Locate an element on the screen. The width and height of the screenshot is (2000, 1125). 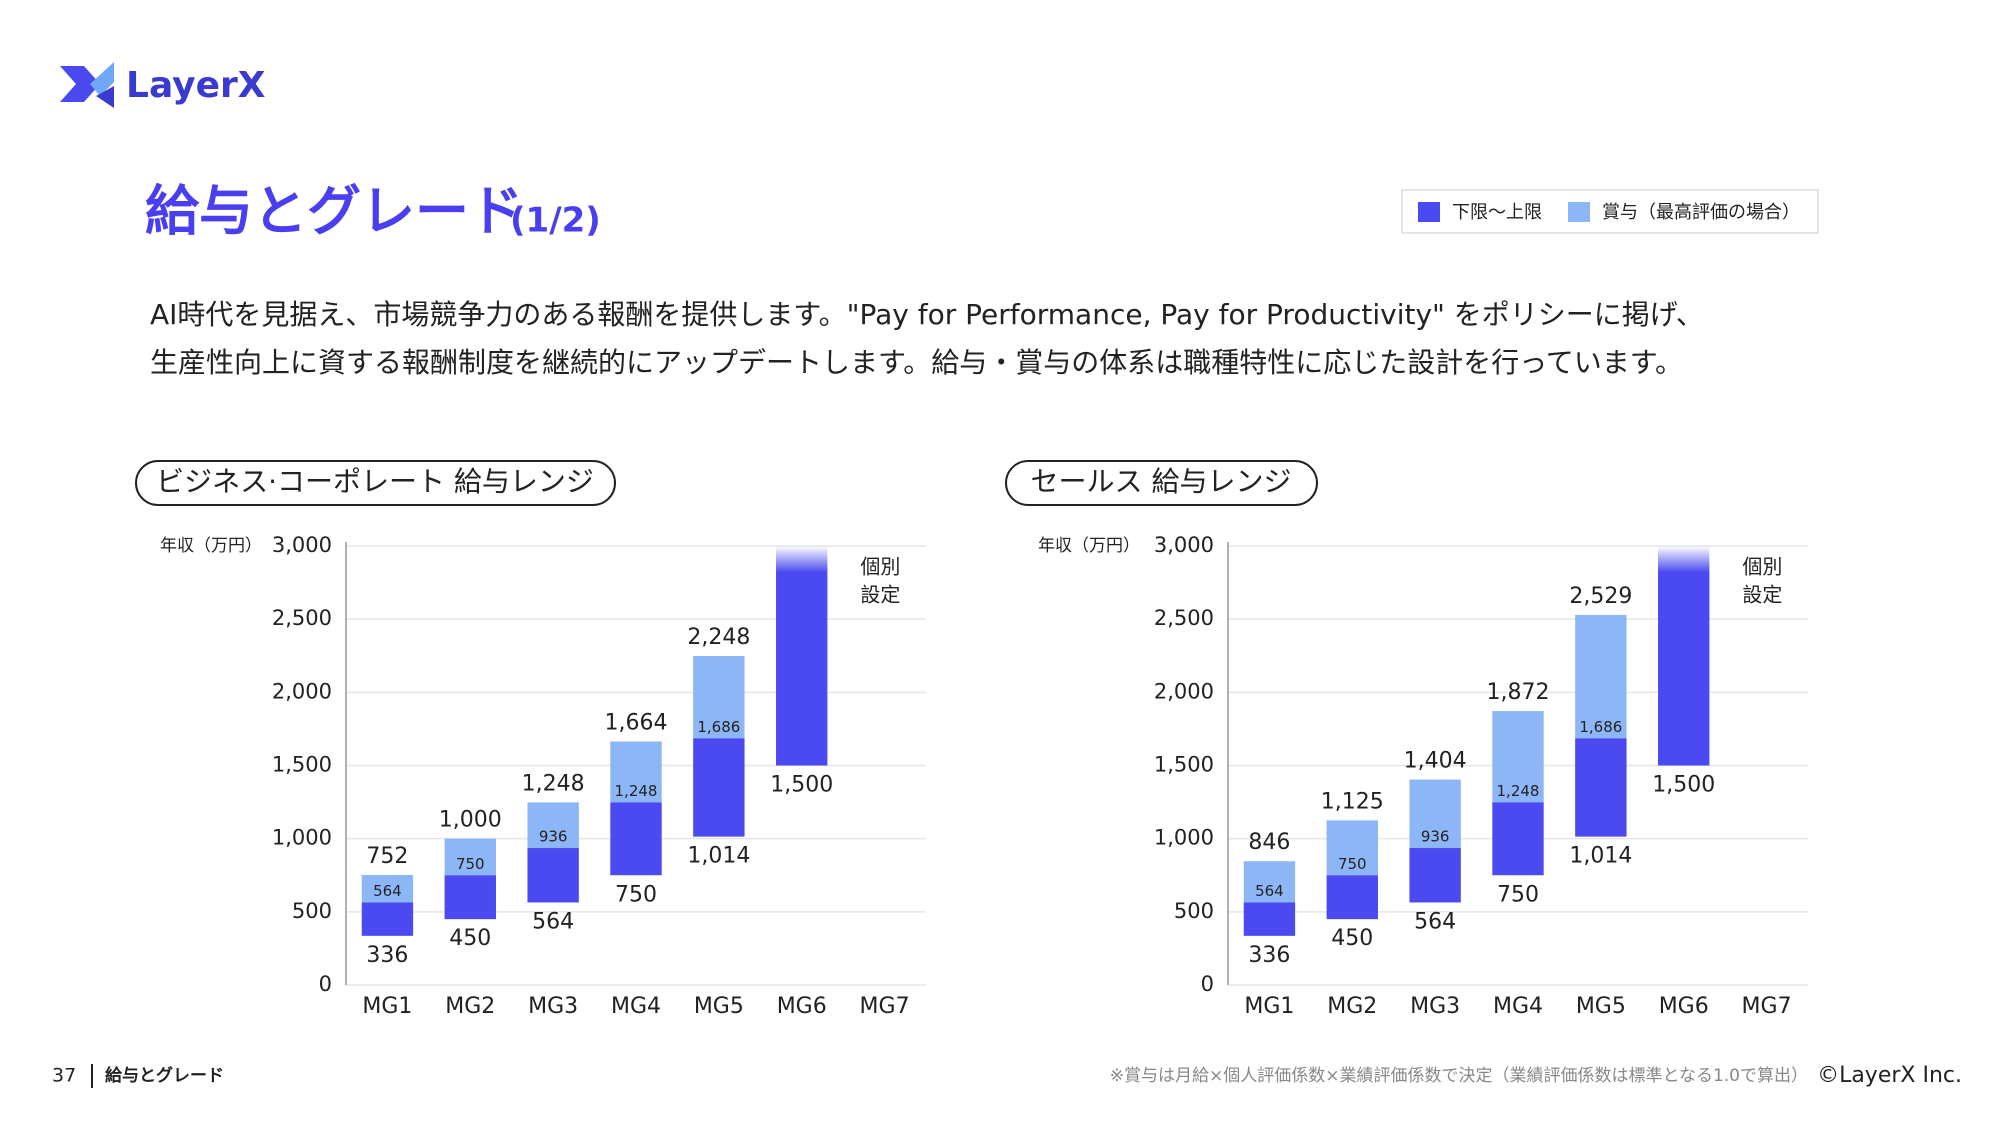
copyright: ©LayerX Inc. is located at coordinates (1889, 1075).